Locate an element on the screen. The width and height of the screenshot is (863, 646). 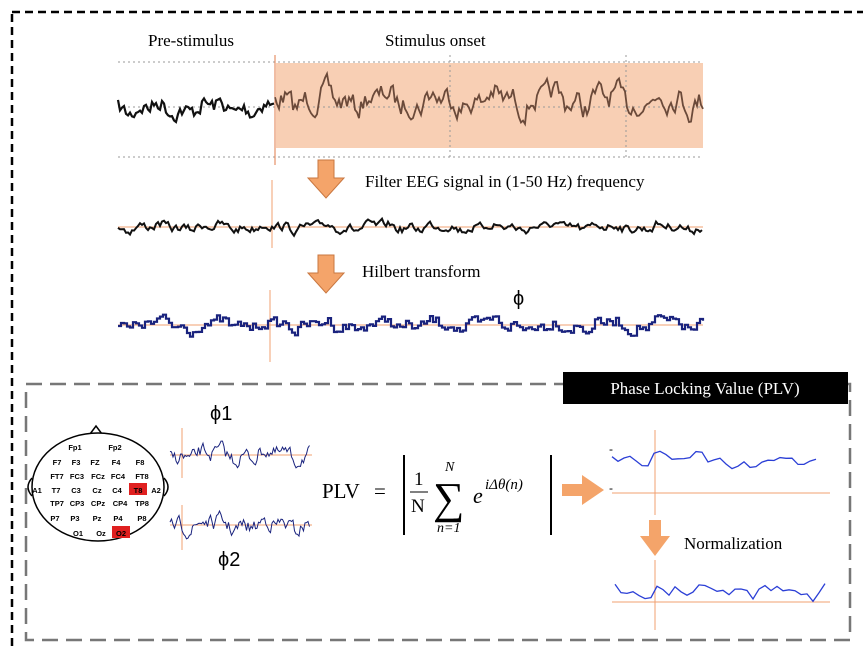
phi-label: ϕ2 is located at coordinates (229, 560).